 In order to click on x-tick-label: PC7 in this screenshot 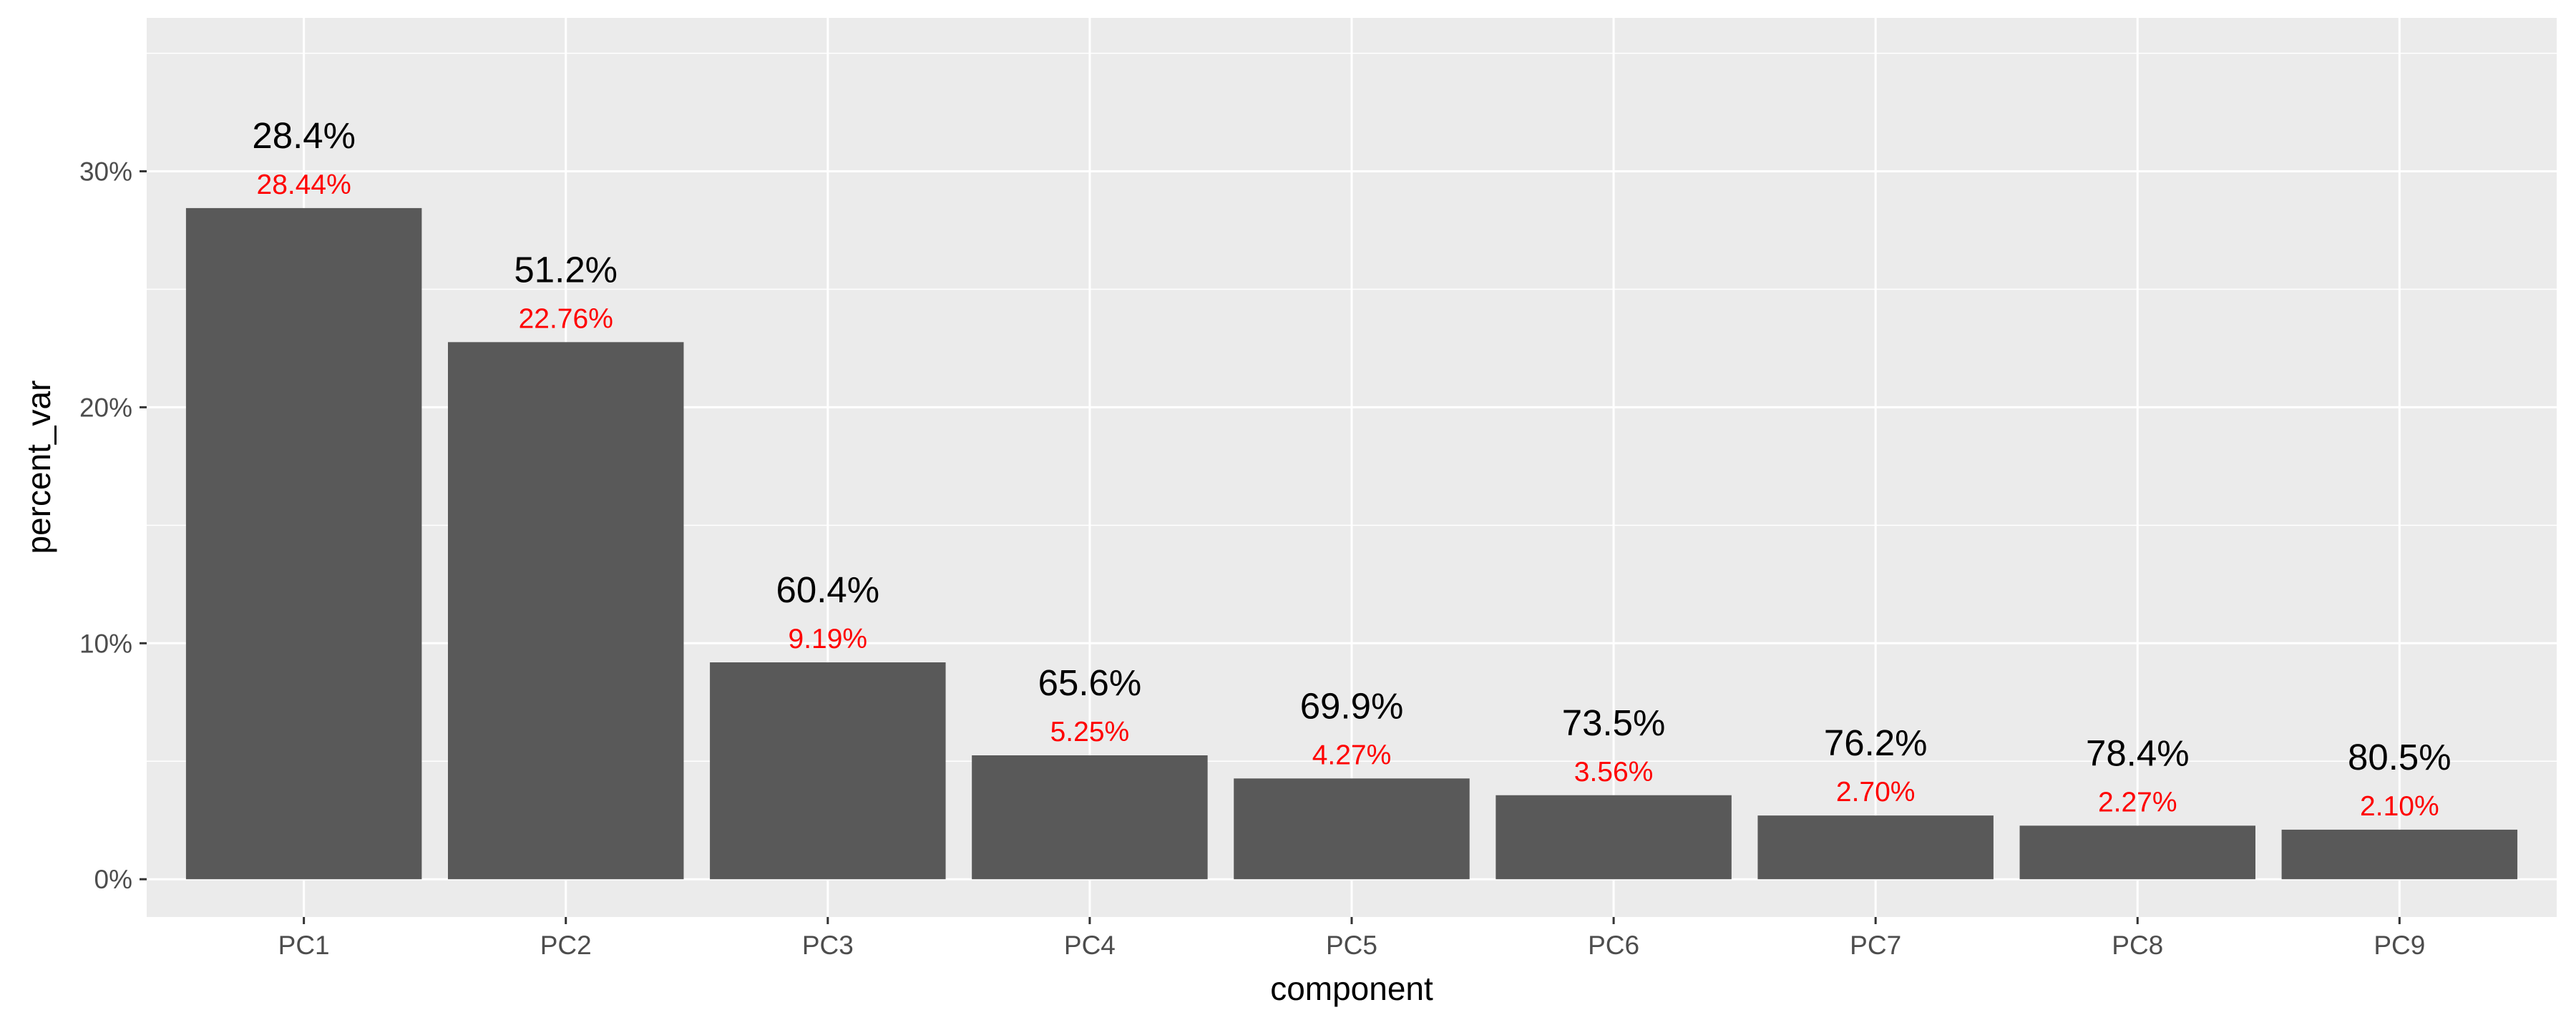, I will do `click(1875, 946)`.